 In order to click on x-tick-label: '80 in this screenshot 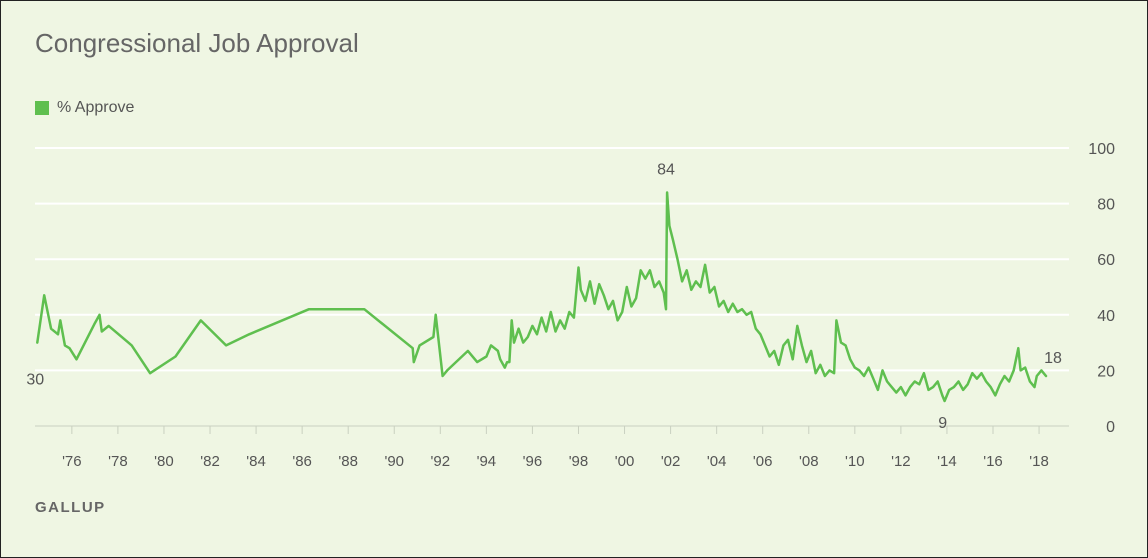, I will do `click(164, 461)`.